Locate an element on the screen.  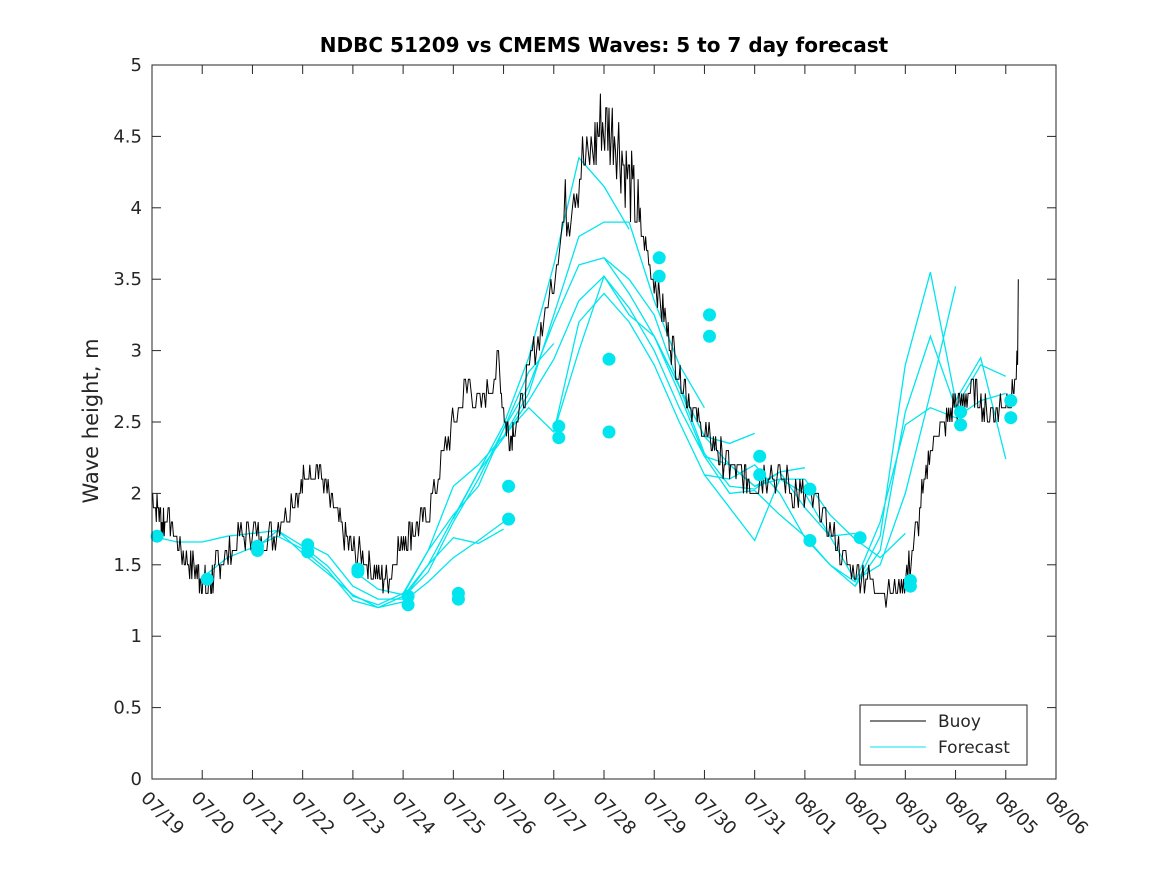
x-tick-label-18: 08/06 is located at coordinates (1066, 814).